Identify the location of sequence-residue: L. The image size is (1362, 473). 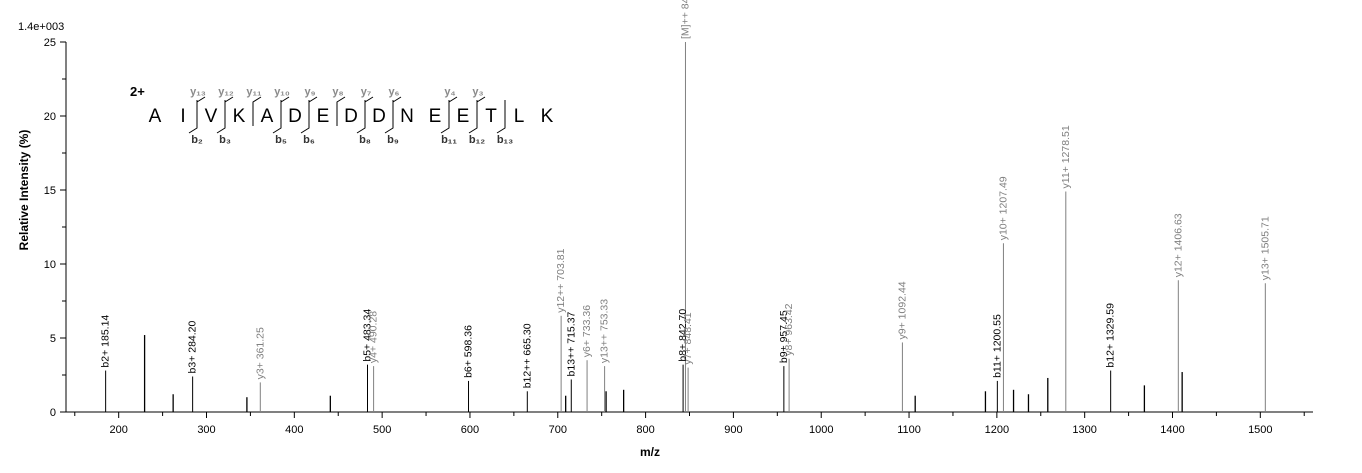
(519, 116).